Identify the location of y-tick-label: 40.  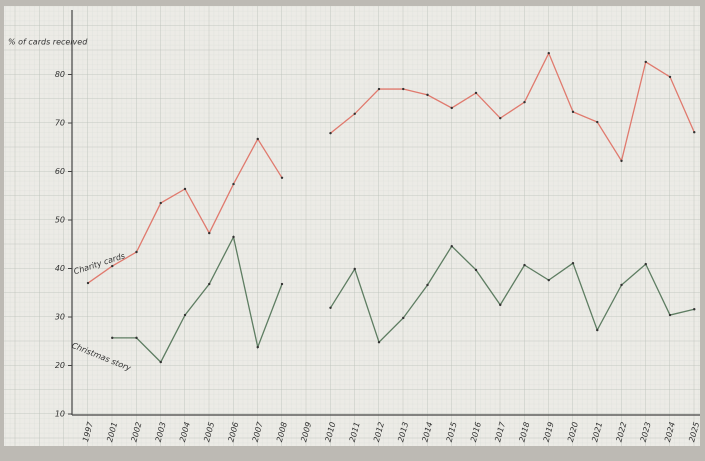
(60, 268).